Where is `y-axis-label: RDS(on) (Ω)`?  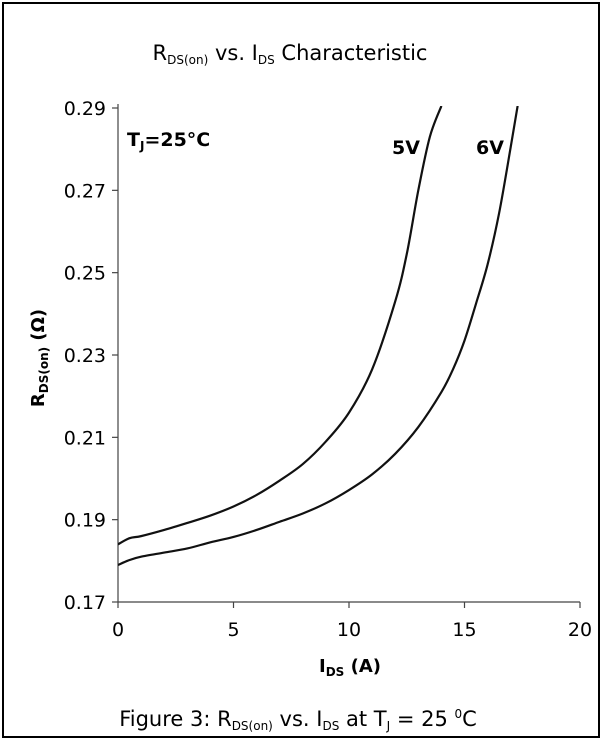
y-axis-label: RDS(on) (Ω) is located at coordinates (39, 358).